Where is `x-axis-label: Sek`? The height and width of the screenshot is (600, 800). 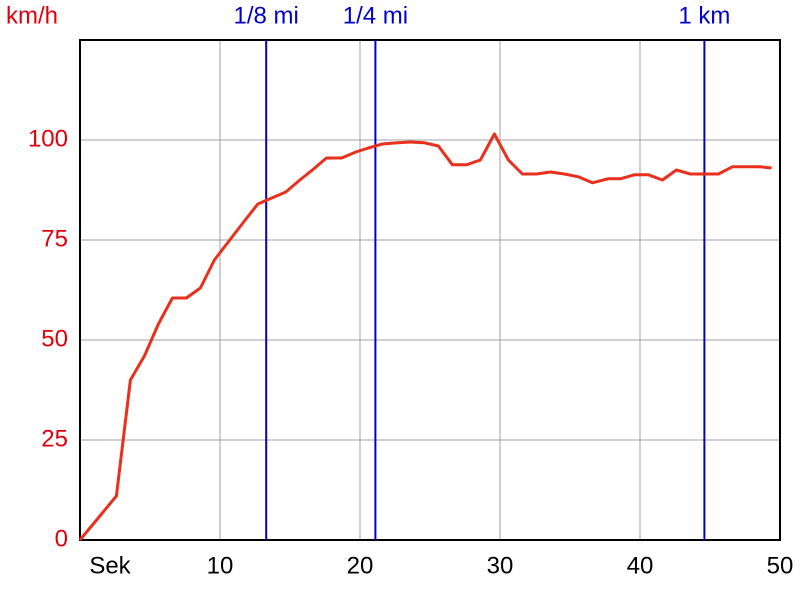 x-axis-label: Sek is located at coordinates (110, 565).